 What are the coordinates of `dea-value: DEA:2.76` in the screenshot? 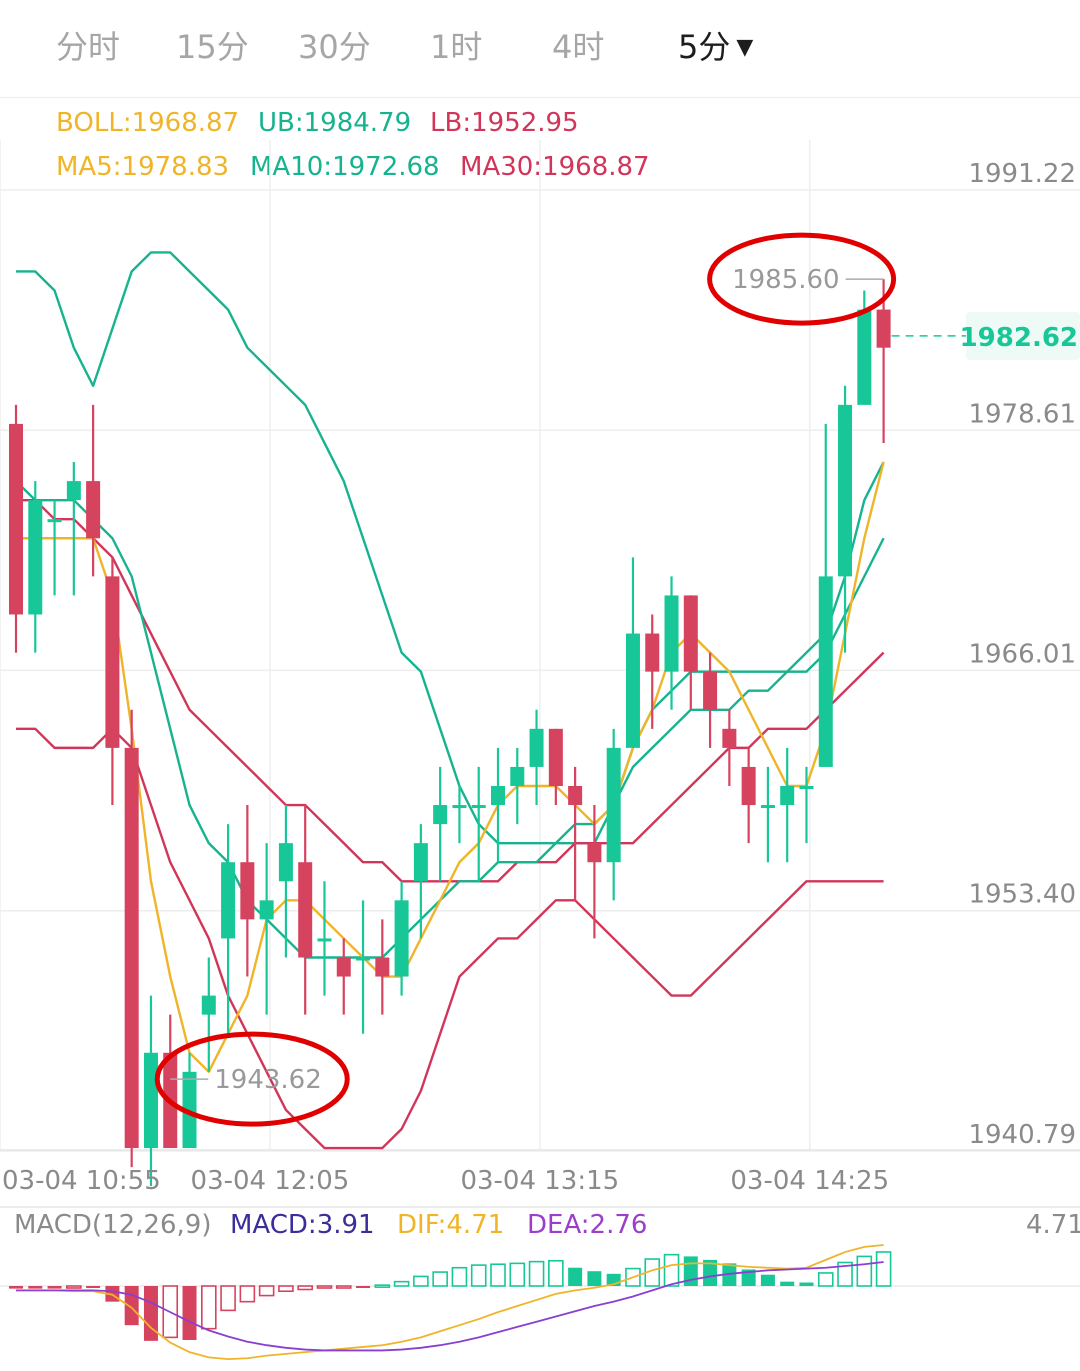 It's located at (587, 1225).